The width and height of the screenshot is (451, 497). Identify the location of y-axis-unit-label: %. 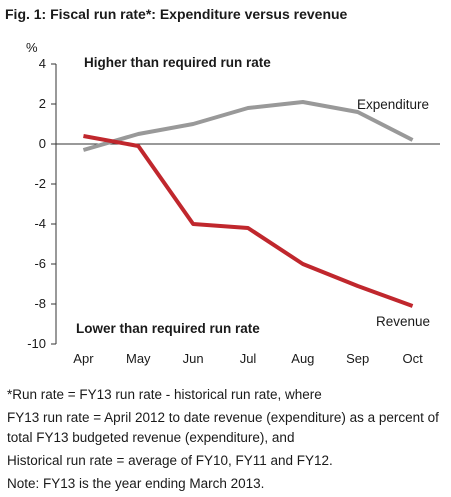
(32, 47).